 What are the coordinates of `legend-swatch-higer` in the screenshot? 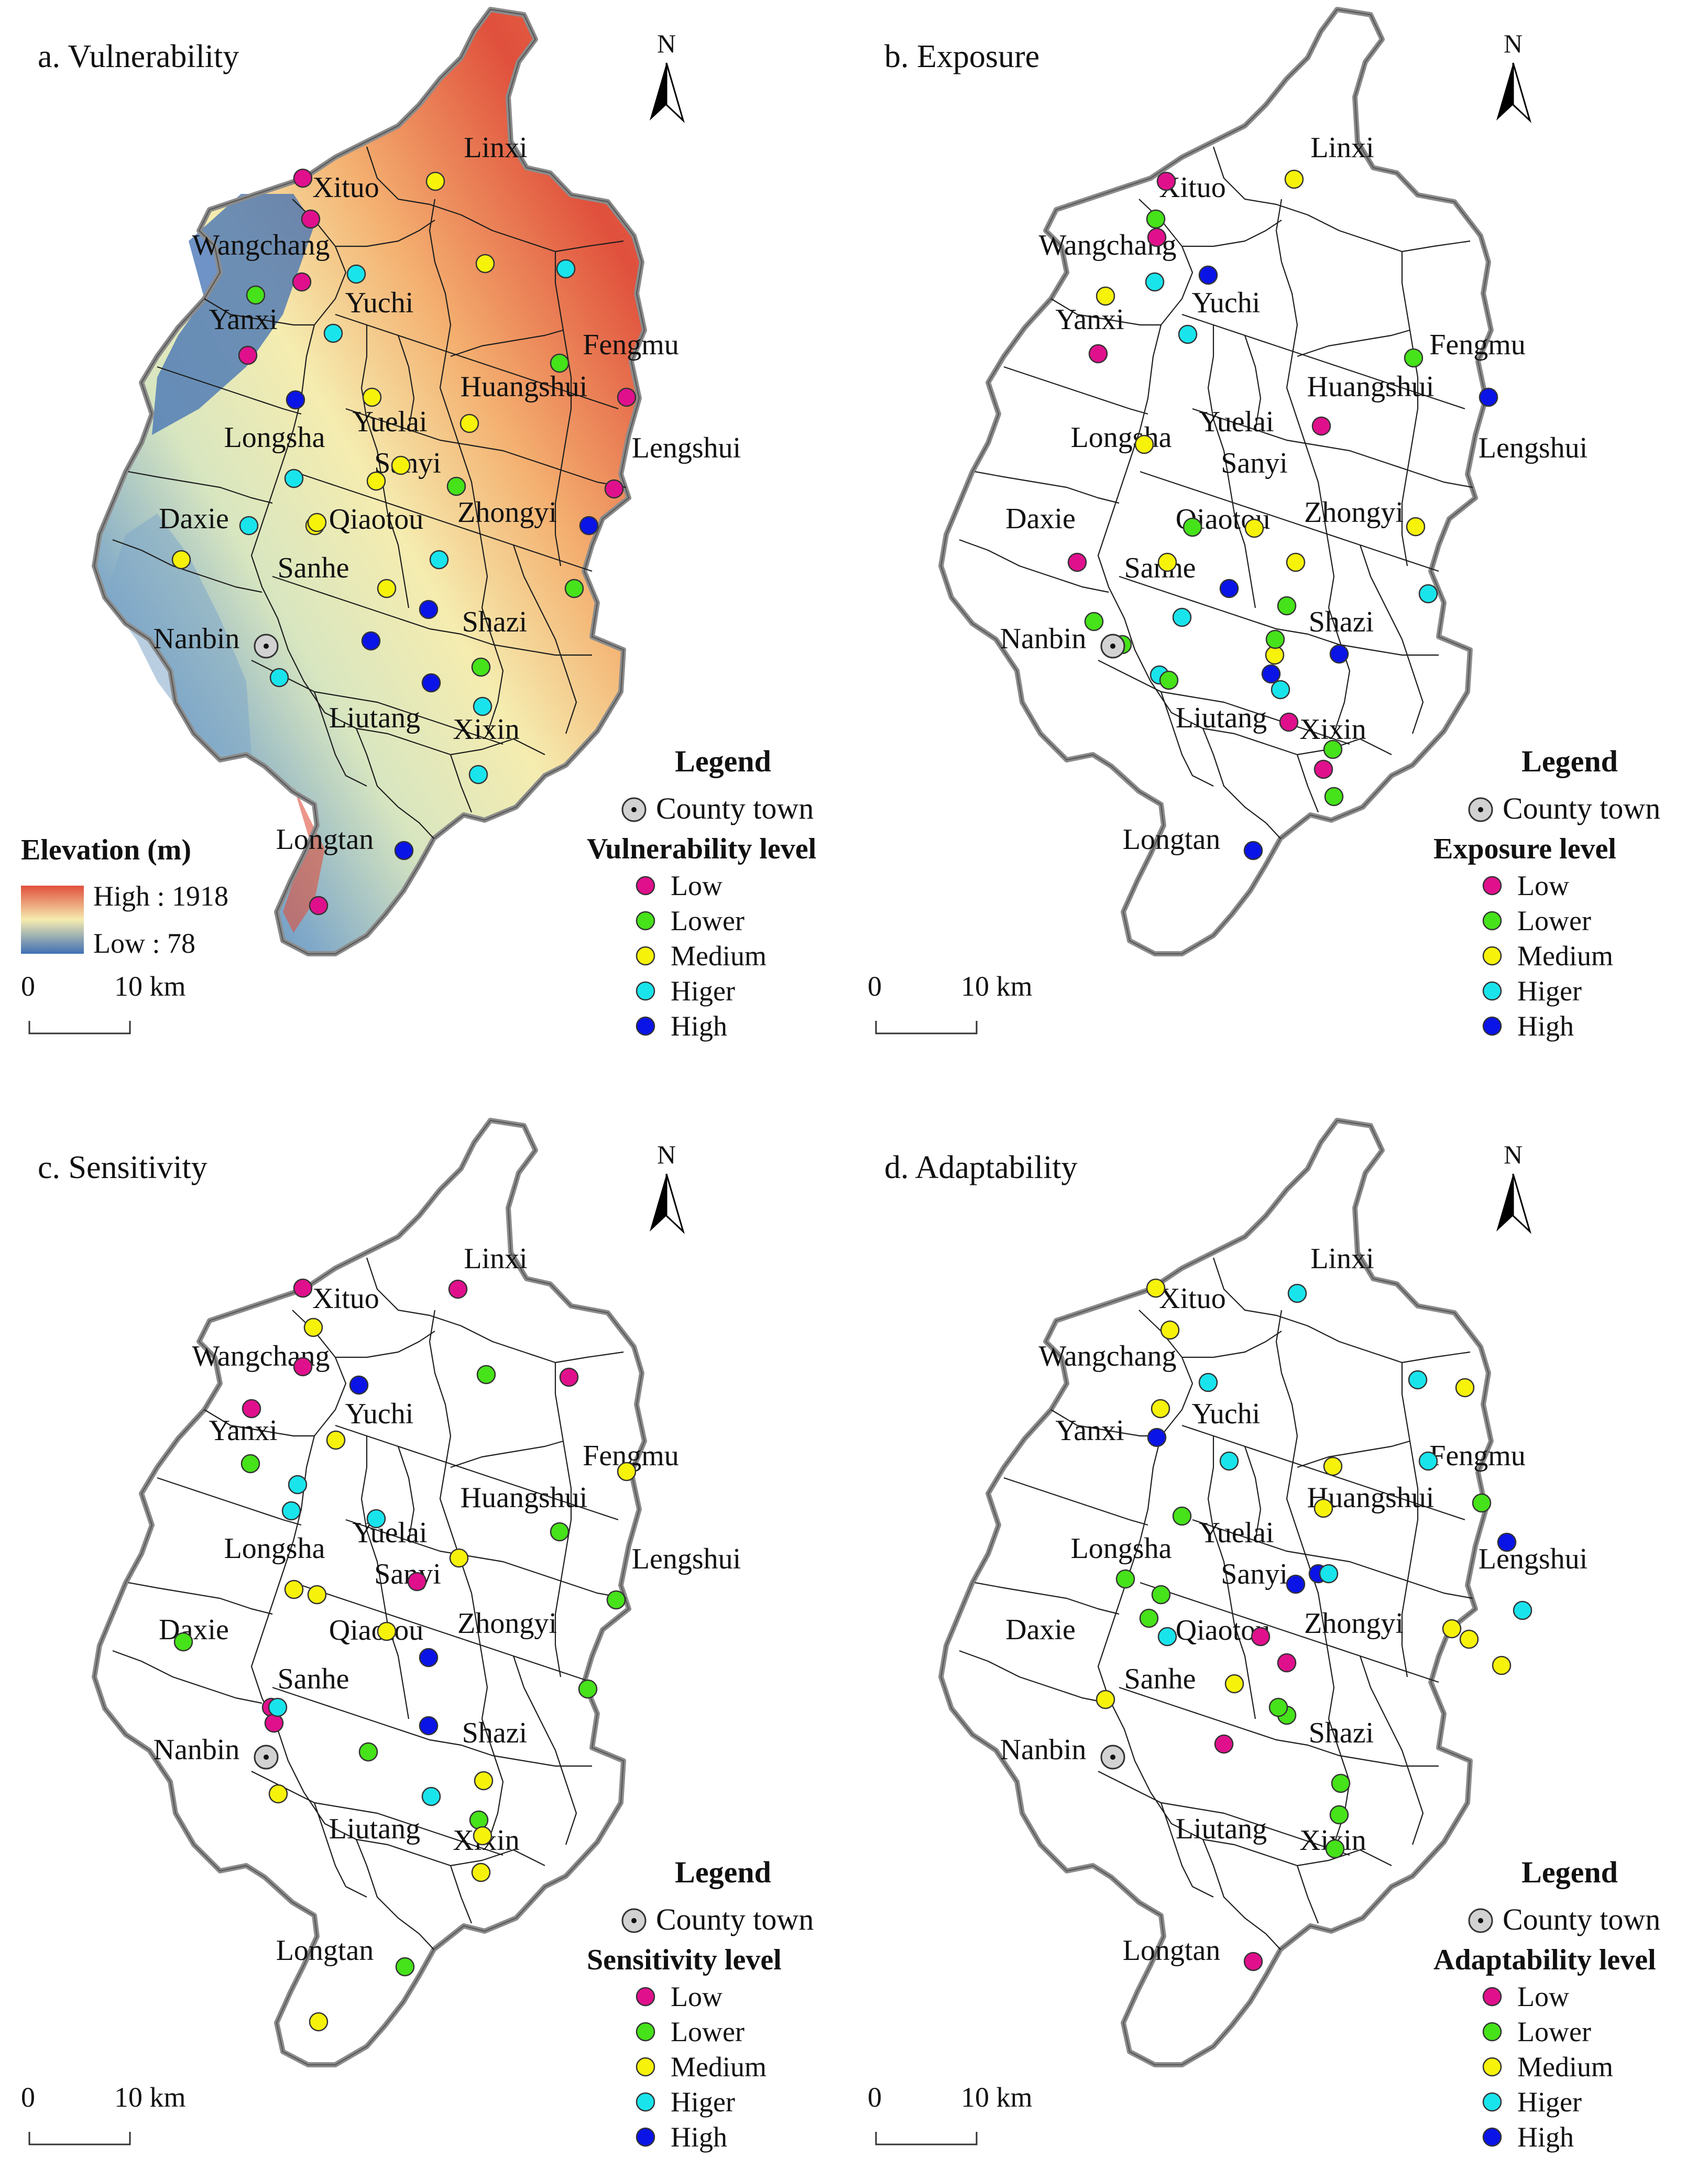 It's located at (1492, 2102).